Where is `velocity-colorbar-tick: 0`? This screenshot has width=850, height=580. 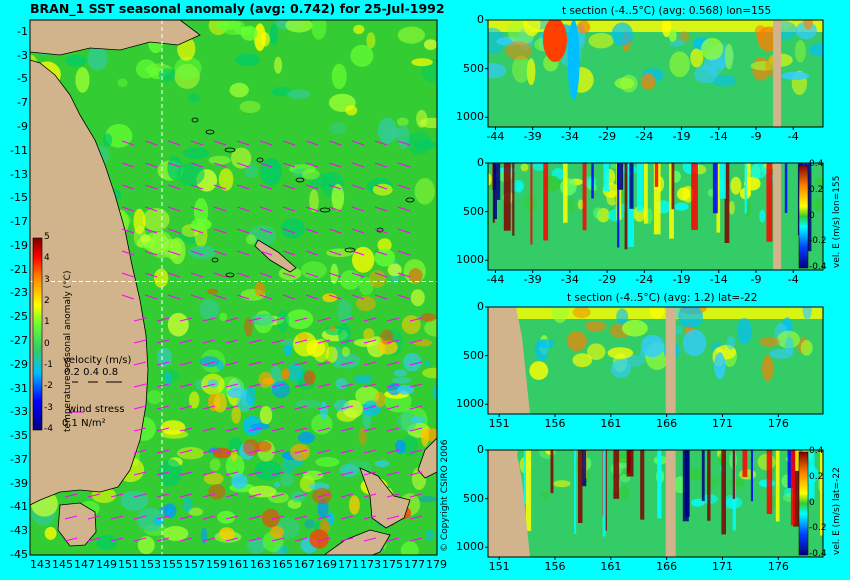
velocity-colorbar-tick: 0 is located at coordinates (812, 502).